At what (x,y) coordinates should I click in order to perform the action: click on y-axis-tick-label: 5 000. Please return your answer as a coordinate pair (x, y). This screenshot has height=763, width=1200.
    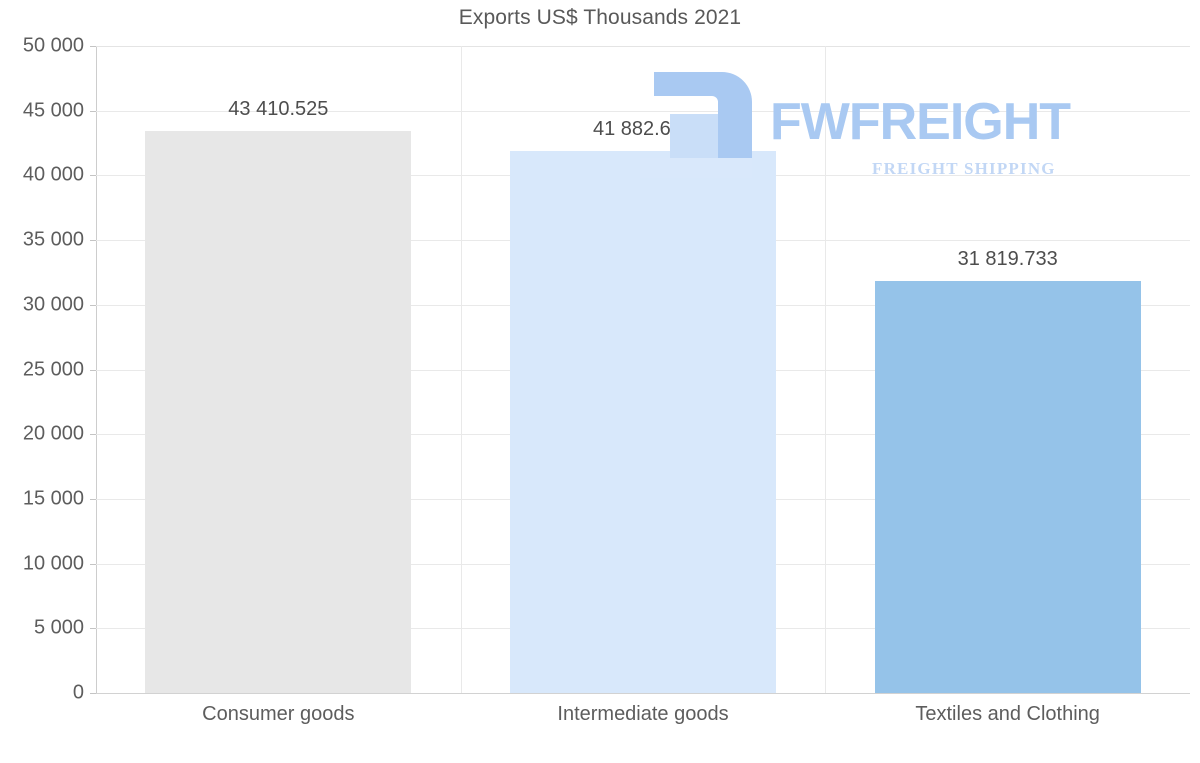
    Looking at the image, I should click on (58, 627).